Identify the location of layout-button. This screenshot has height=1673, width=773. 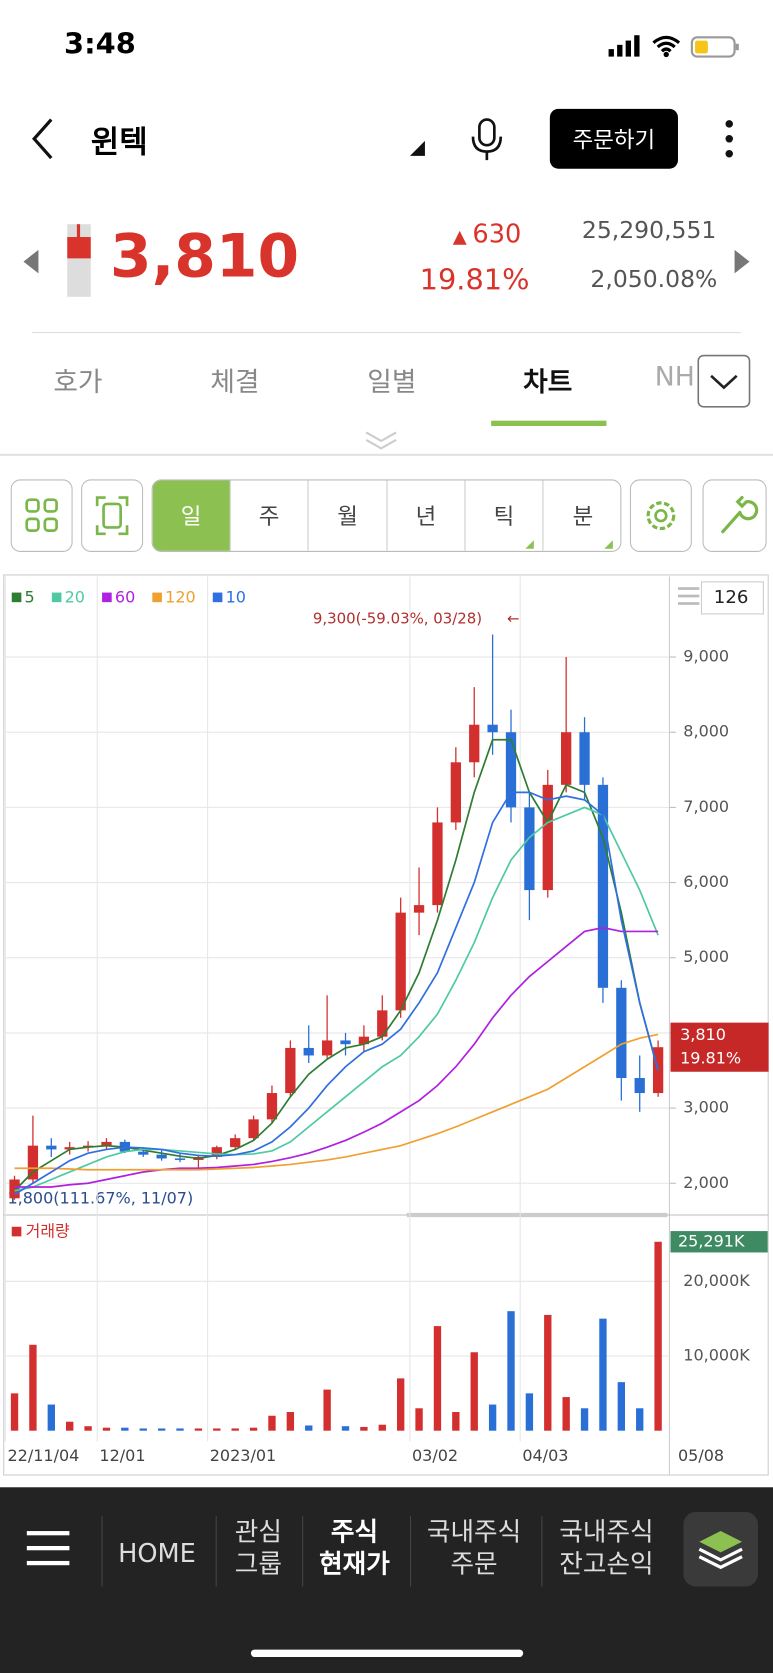
(41, 515).